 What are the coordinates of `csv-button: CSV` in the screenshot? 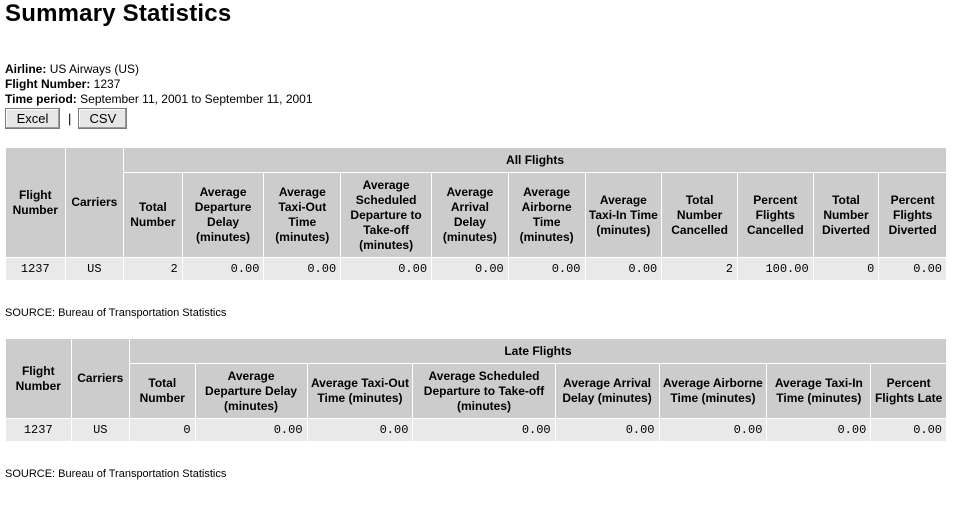 It's located at (103, 118).